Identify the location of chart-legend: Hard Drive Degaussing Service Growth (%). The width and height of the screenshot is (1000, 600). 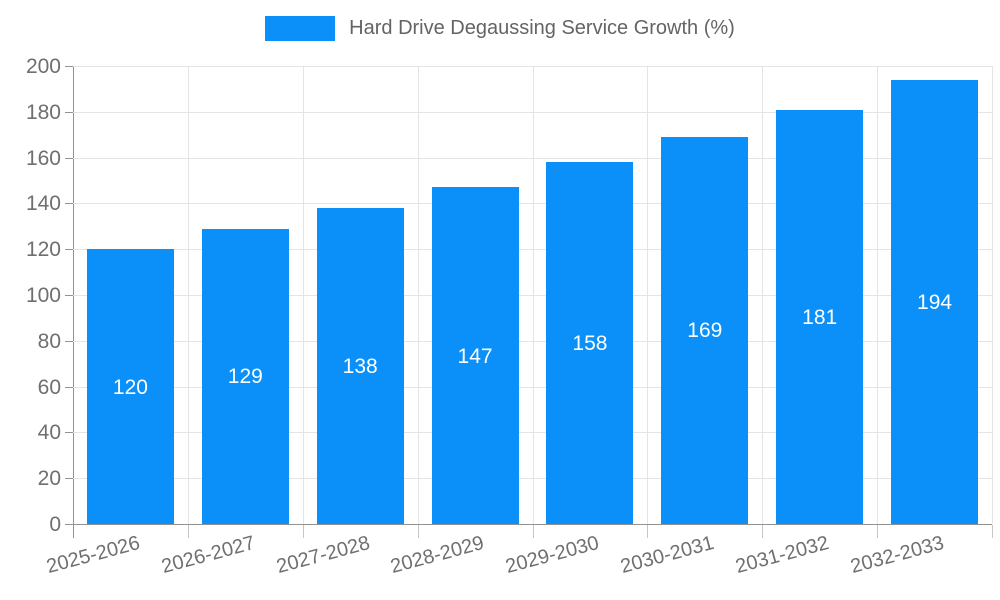
(500, 28).